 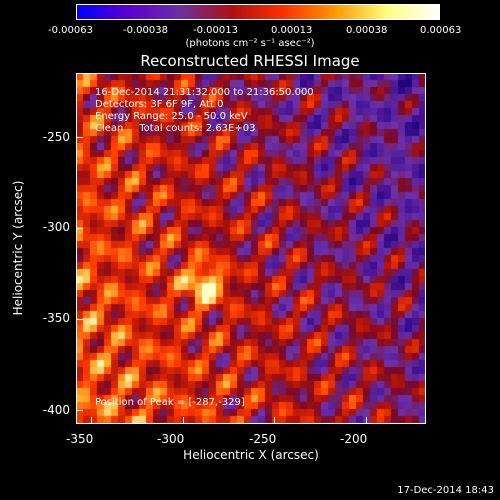 What do you see at coordinates (56, 227) in the screenshot?
I see `y-tick-label: -300` at bounding box center [56, 227].